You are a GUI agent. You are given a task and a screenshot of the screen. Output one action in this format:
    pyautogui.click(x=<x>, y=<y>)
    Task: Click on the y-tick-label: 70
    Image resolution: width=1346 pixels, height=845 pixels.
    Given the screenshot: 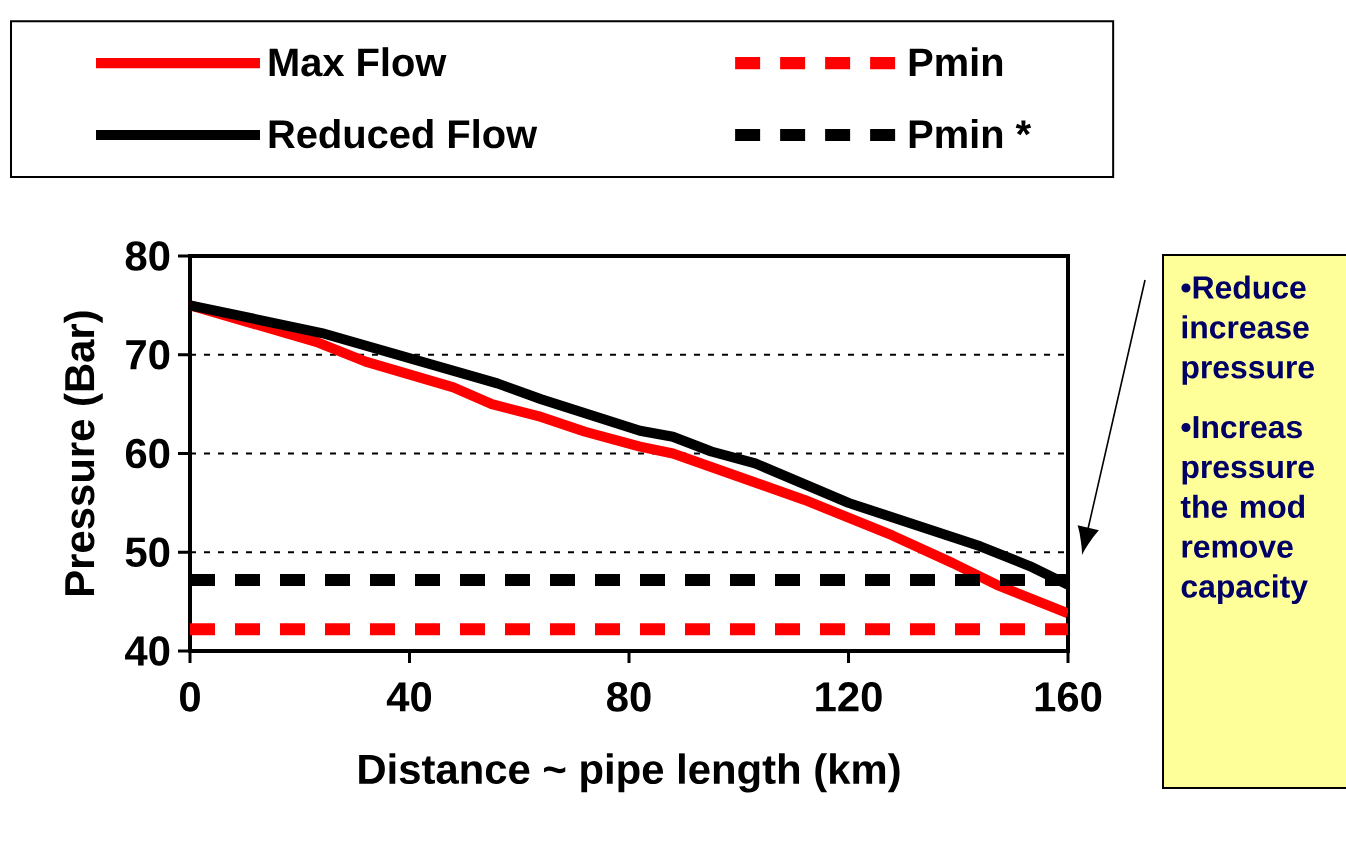 What is the action you would take?
    pyautogui.click(x=148, y=354)
    